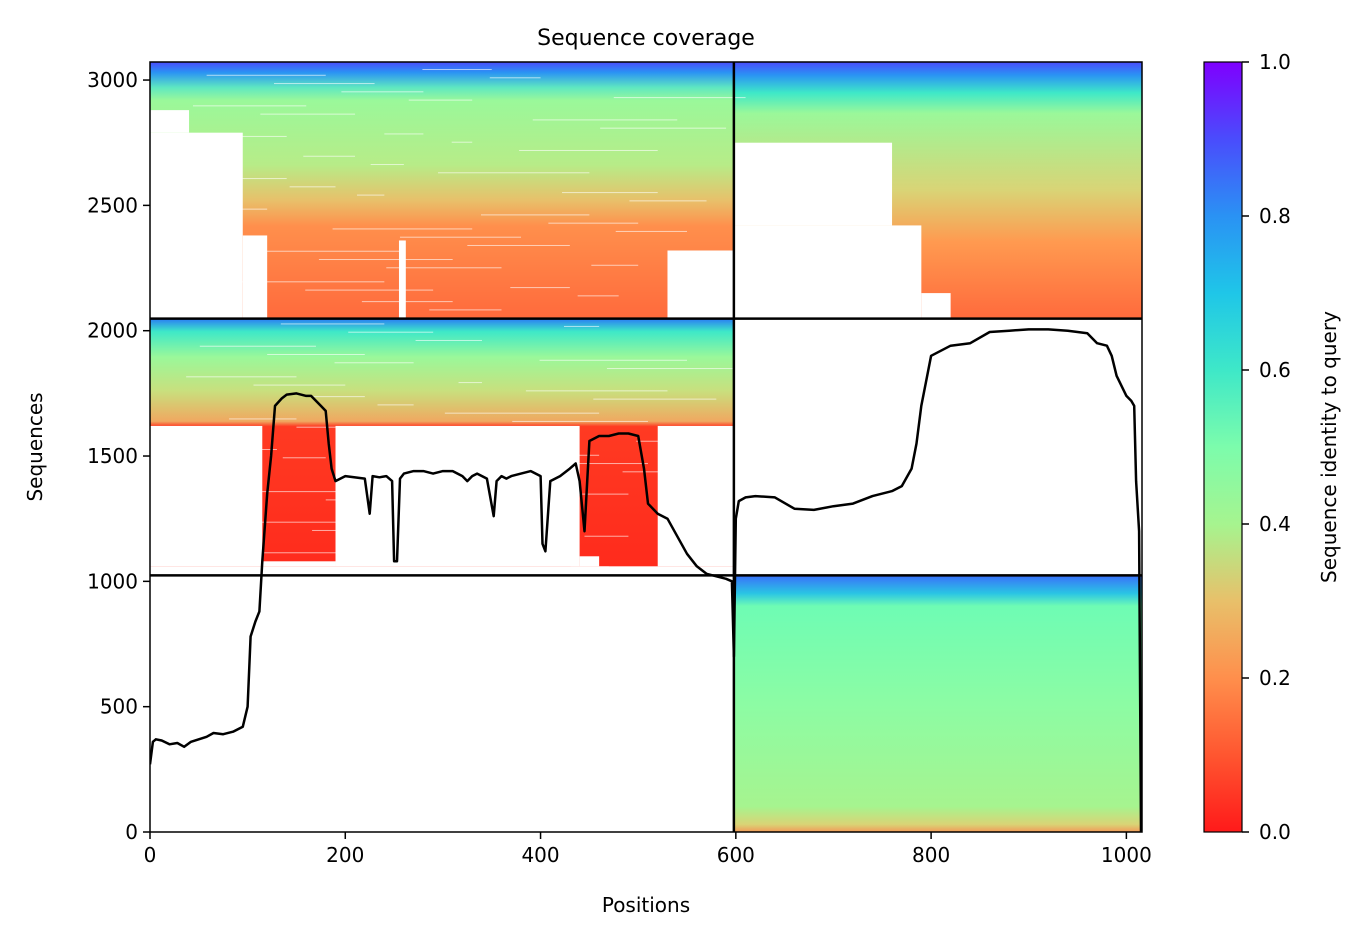 The height and width of the screenshot is (939, 1364). I want to click on x-tick-label: 200, so click(345, 855).